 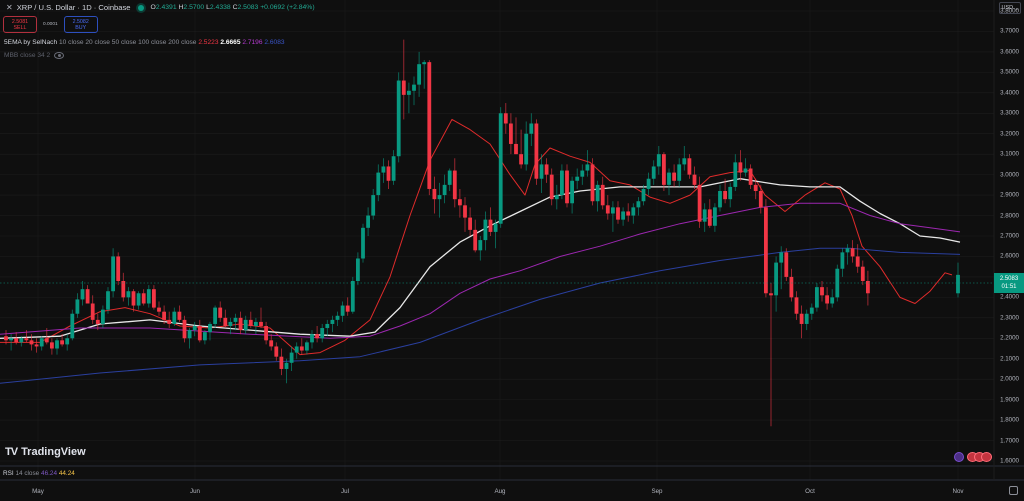 What do you see at coordinates (1013, 490) in the screenshot?
I see `settings-gear-icon` at bounding box center [1013, 490].